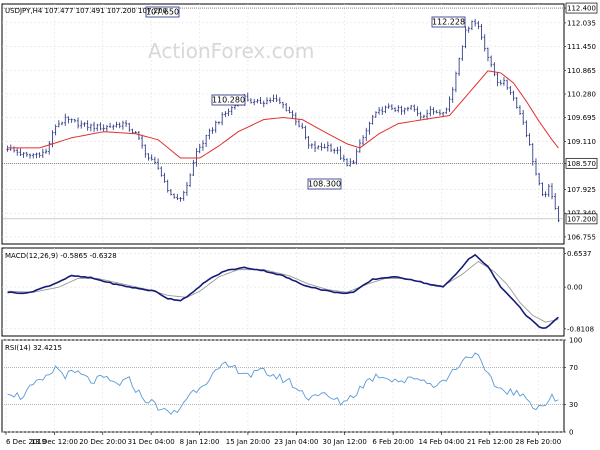 The height and width of the screenshot is (450, 600). Describe the element at coordinates (54, 442) in the screenshot. I see `x-axis-label: 13 Dec 12:00` at that location.